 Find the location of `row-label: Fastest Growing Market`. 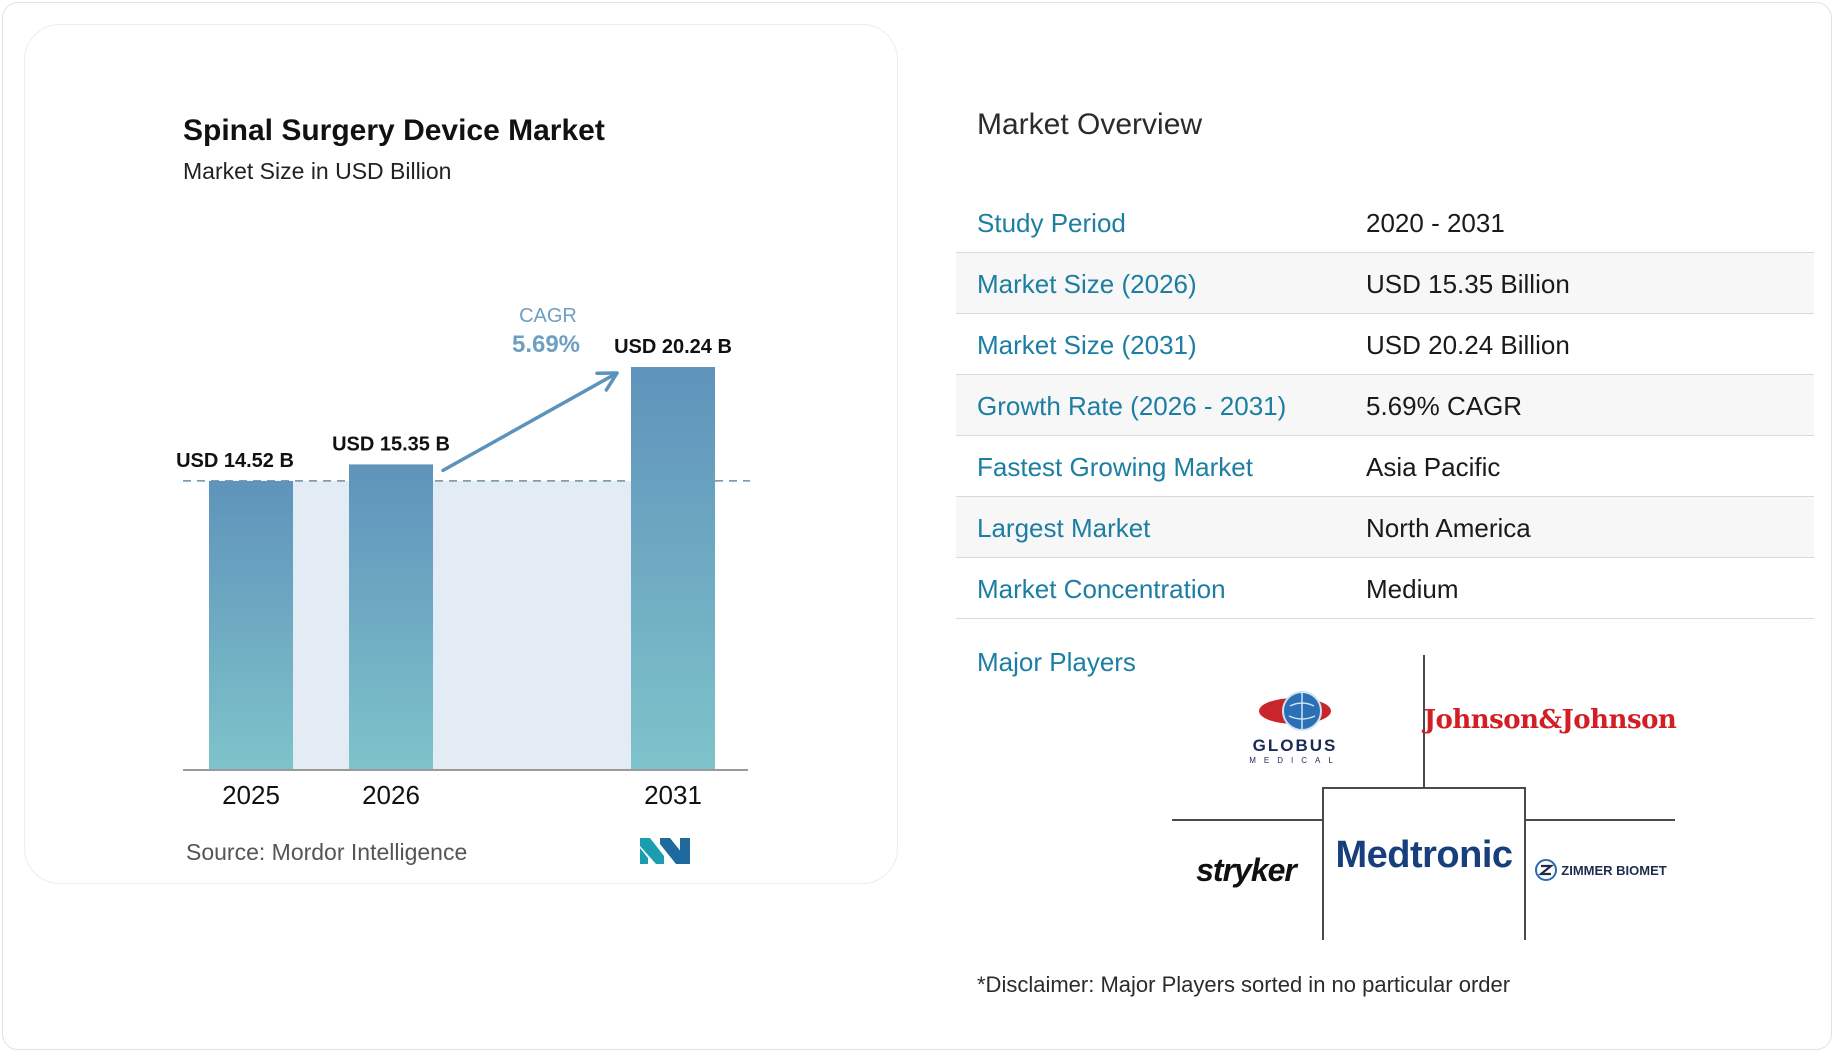

row-label: Fastest Growing Market is located at coordinates (1115, 467).